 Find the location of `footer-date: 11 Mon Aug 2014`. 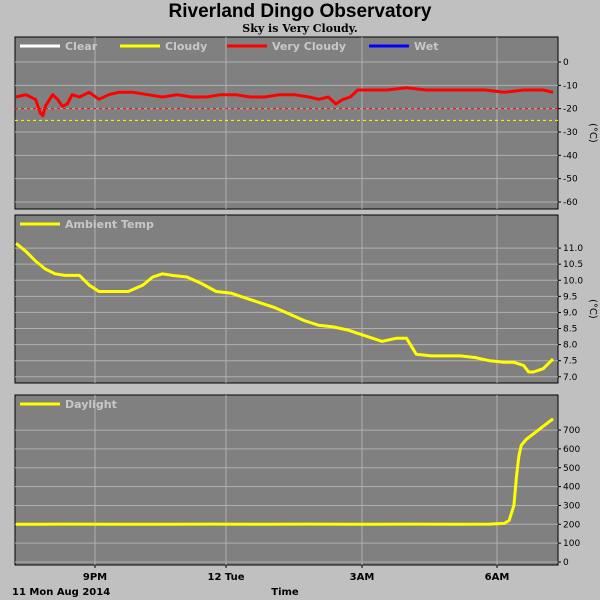

footer-date: 11 Mon Aug 2014 is located at coordinates (61, 592).